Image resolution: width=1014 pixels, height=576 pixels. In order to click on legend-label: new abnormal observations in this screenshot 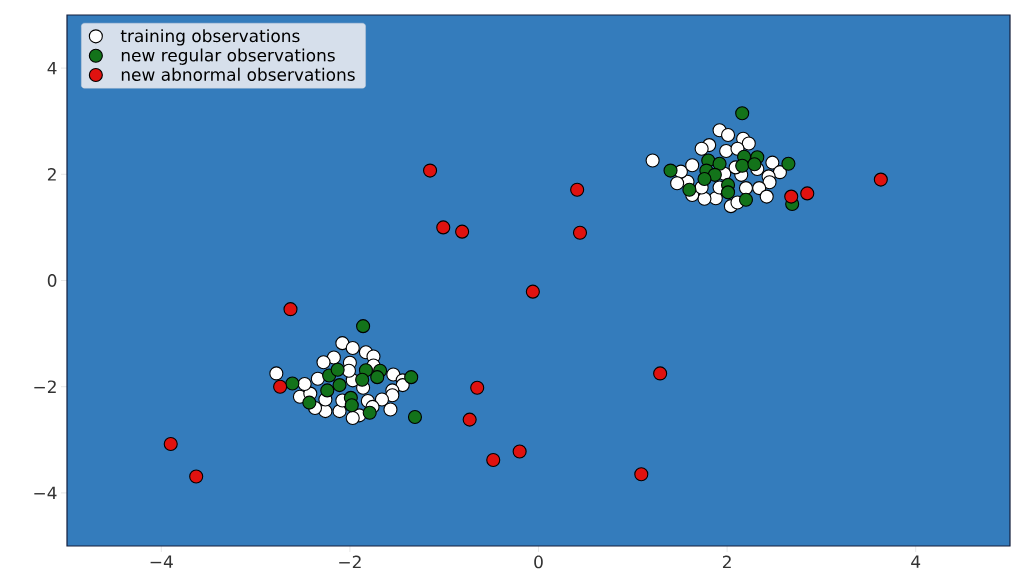, I will do `click(238, 74)`.